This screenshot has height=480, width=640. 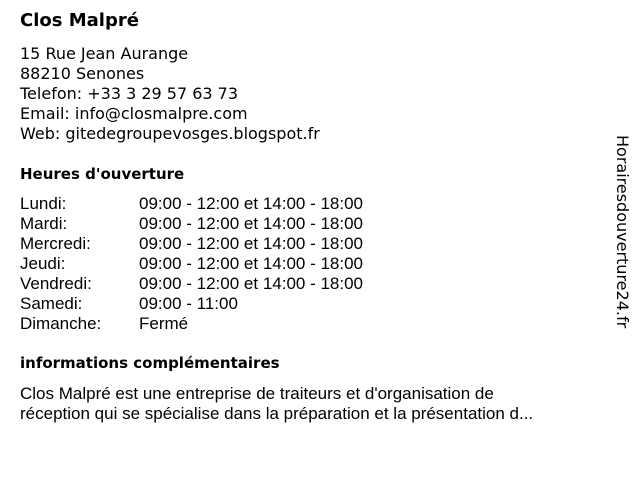 I want to click on phone: Telefon: +33 3 29 57 63 73, so click(x=129, y=93).